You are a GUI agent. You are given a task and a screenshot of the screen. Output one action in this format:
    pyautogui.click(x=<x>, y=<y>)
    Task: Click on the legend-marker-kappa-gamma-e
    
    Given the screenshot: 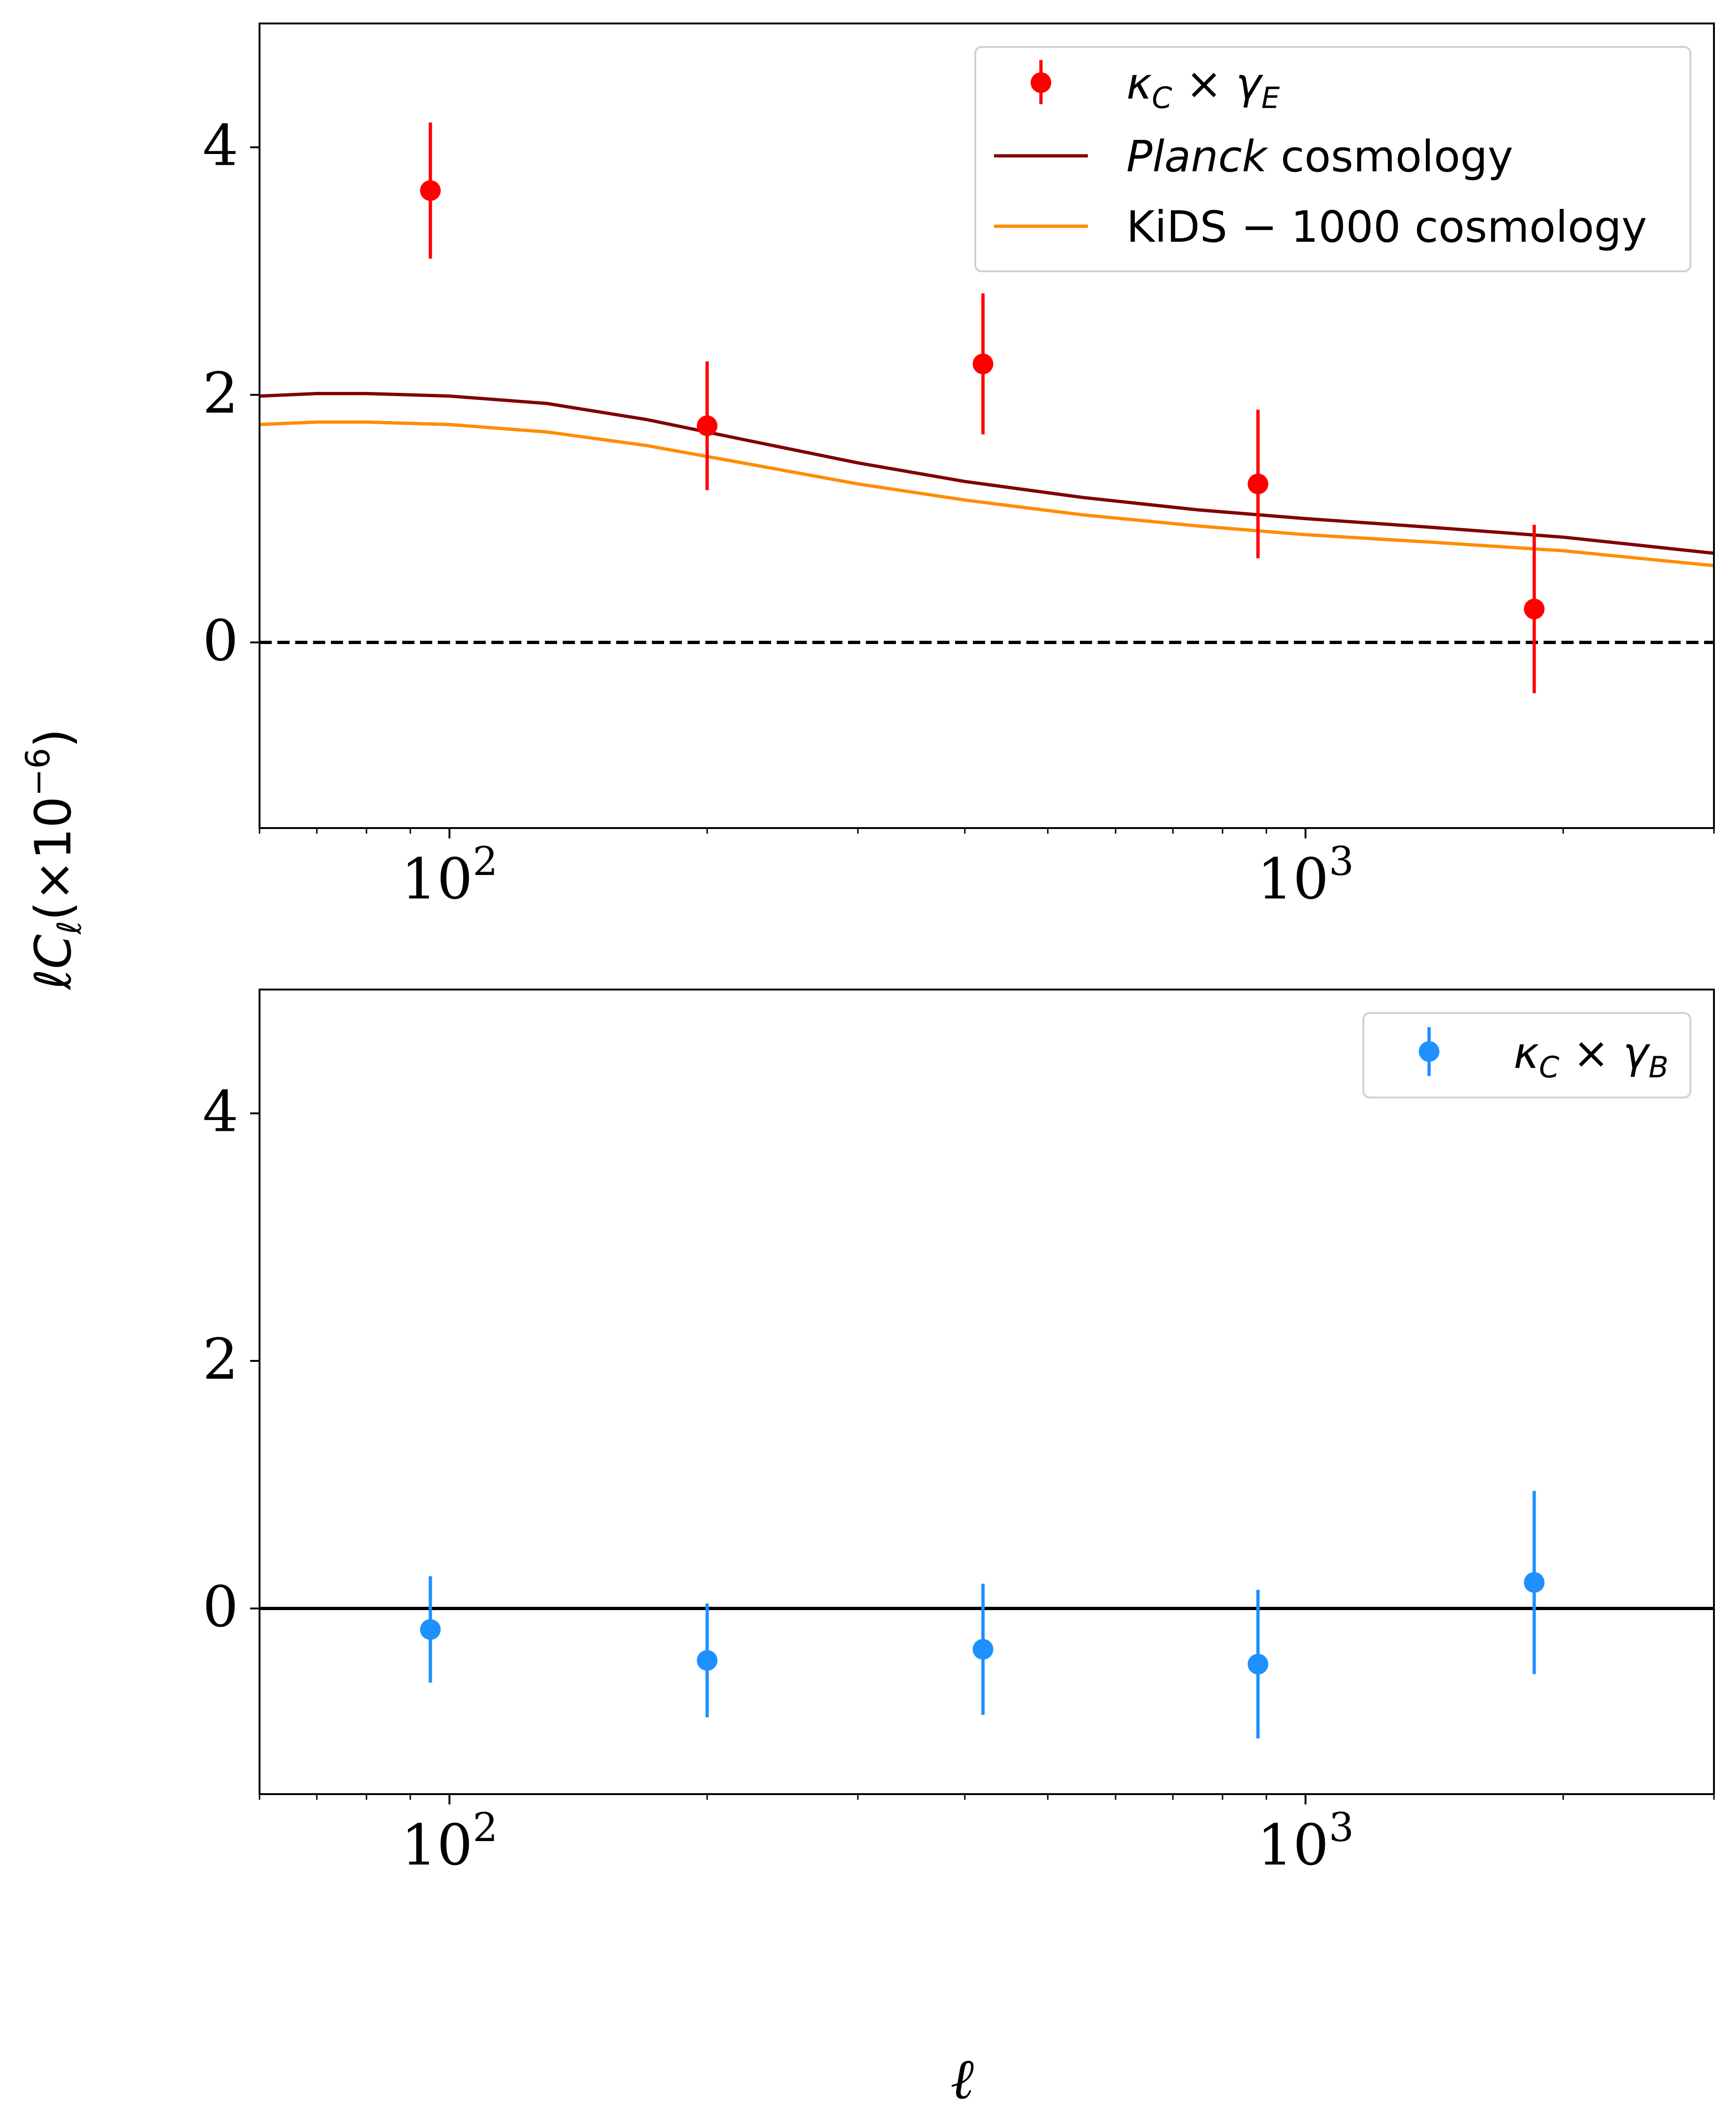 What is the action you would take?
    pyautogui.click(x=1041, y=83)
    